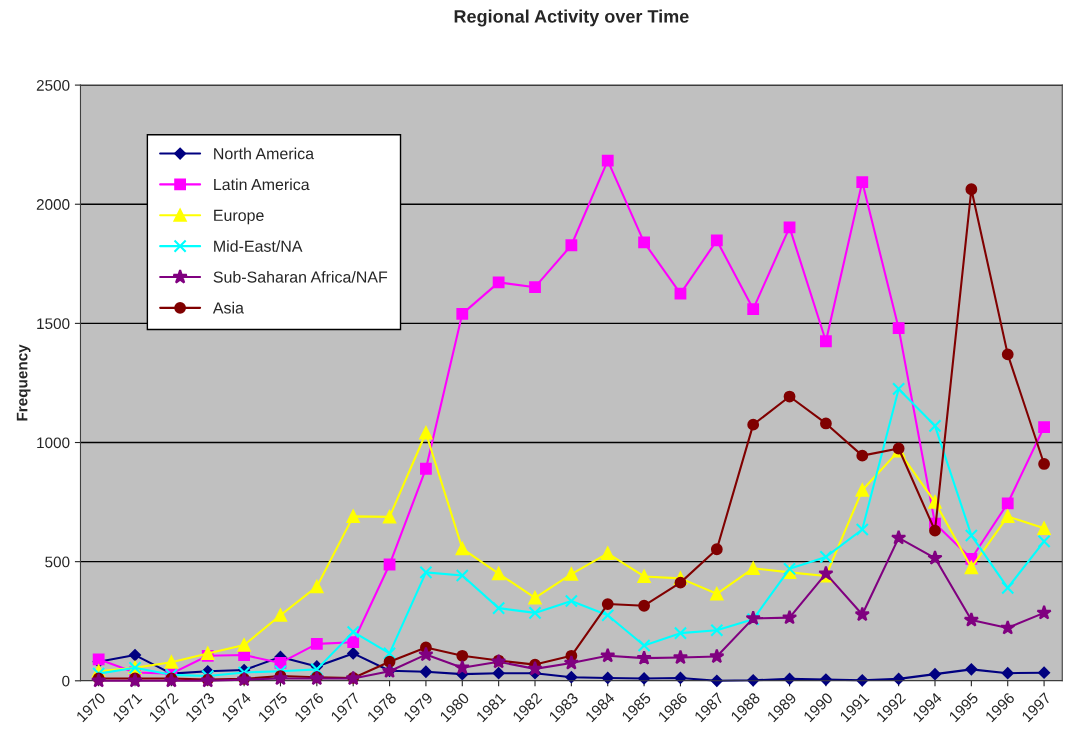 This screenshot has height=740, width=1073. I want to click on y-tick-label: 500, so click(57, 562).